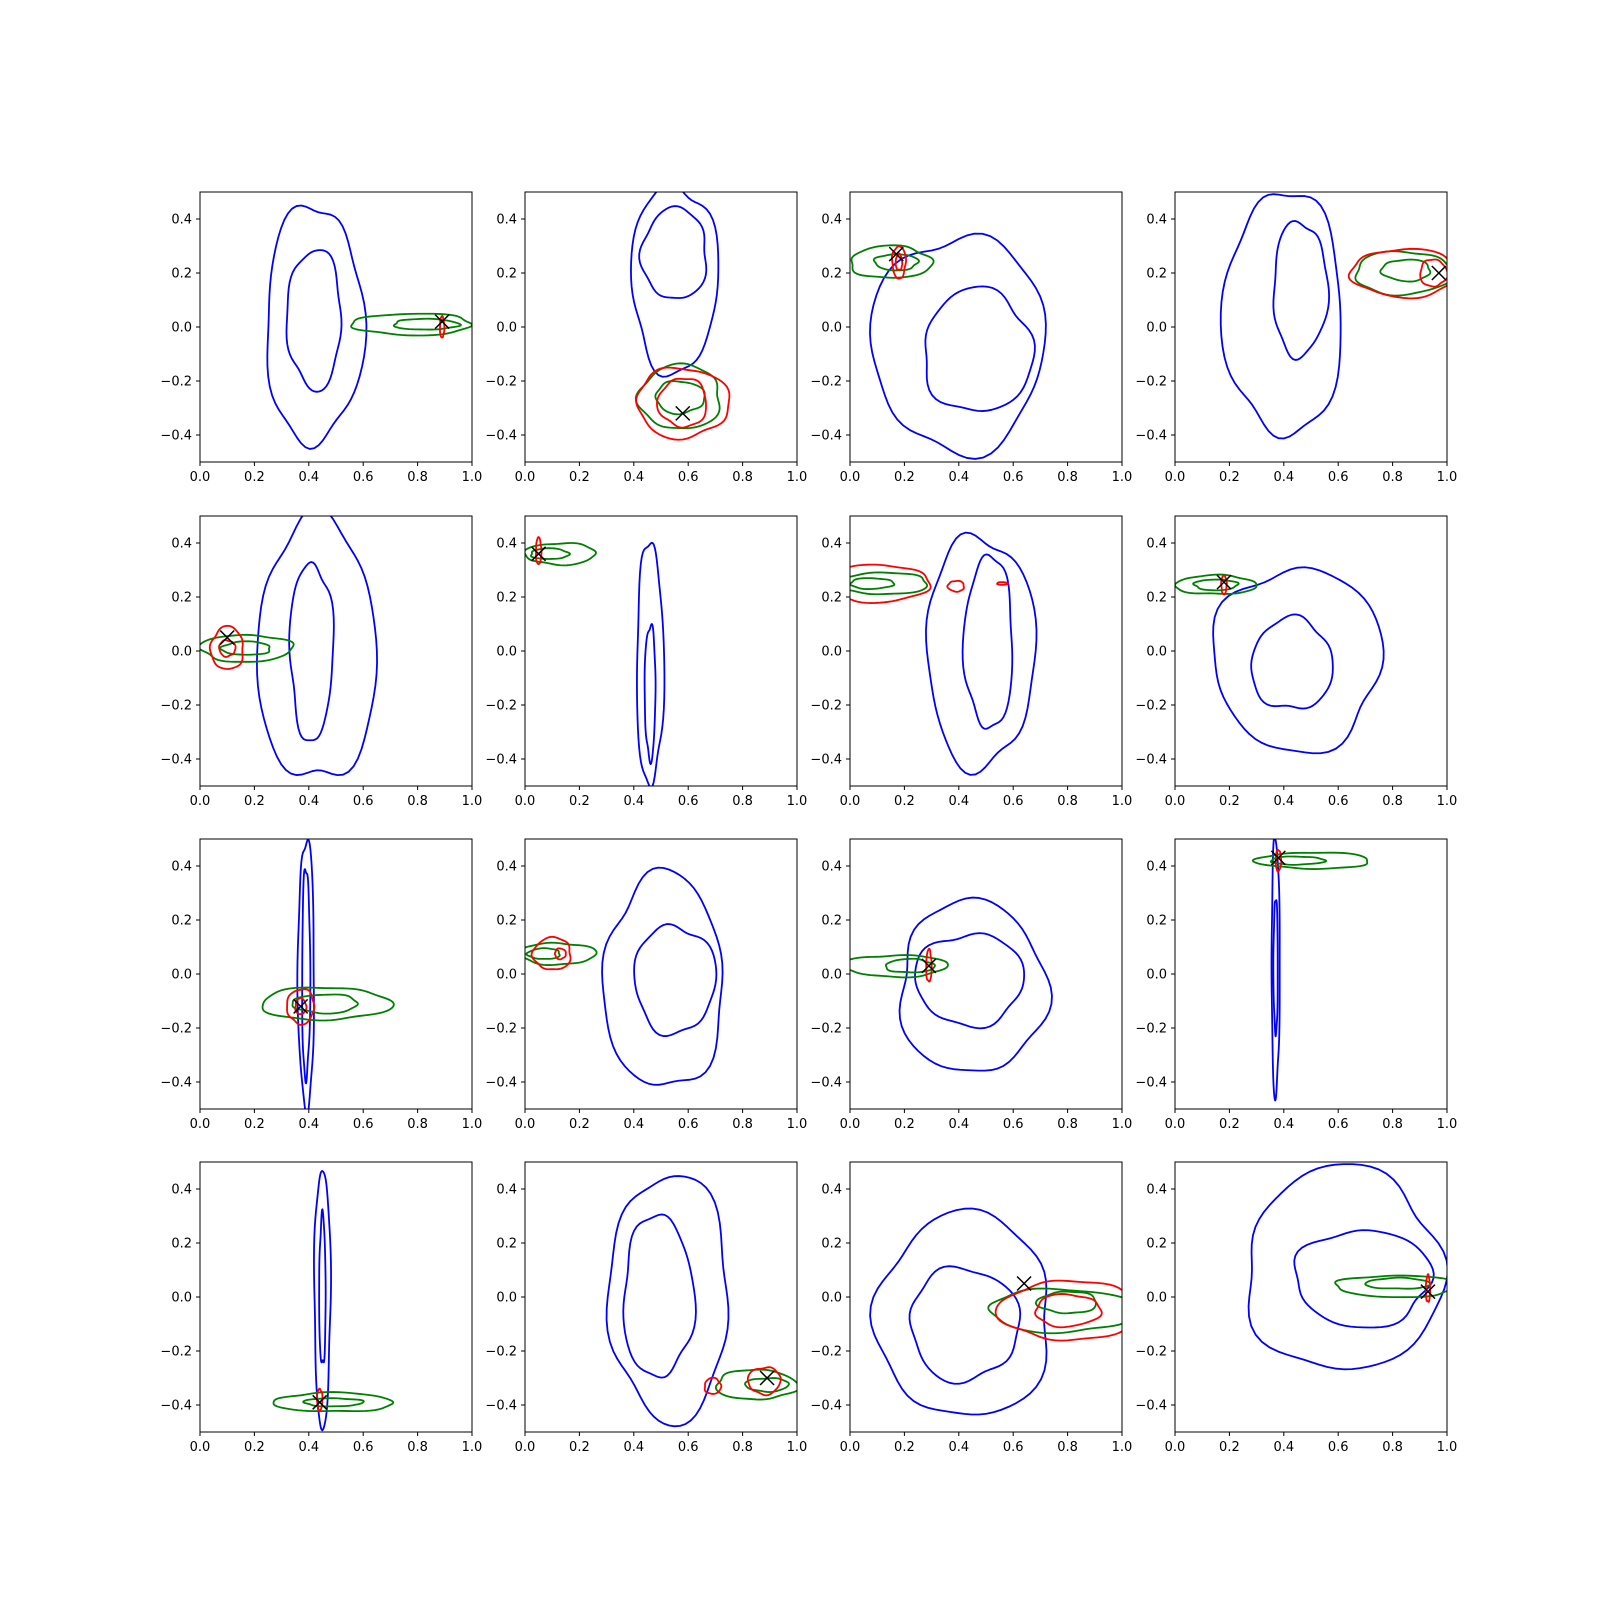 The image size is (1600, 1600). I want to click on subplot-2: 0.0 0.2 0.4 0.6 0.8 1.0 −0.4 −0.2 0.0 0.2 0.4, so click(646, 338).